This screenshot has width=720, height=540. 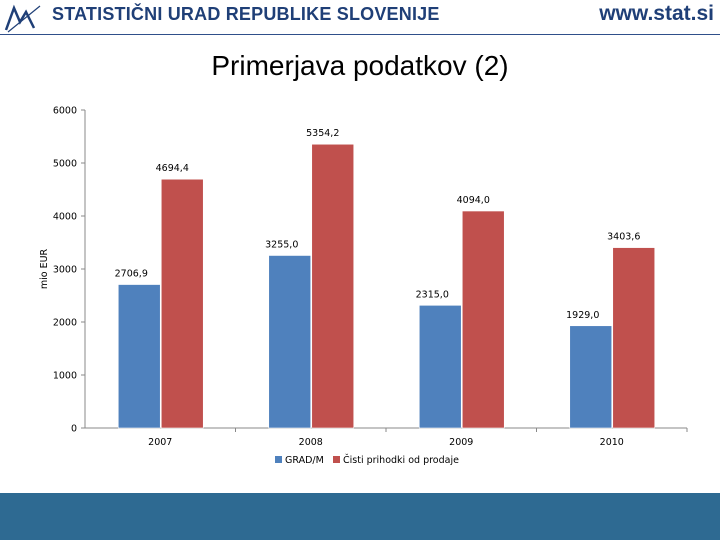 What do you see at coordinates (44, 268) in the screenshot?
I see `y-axis-title: mio EUR` at bounding box center [44, 268].